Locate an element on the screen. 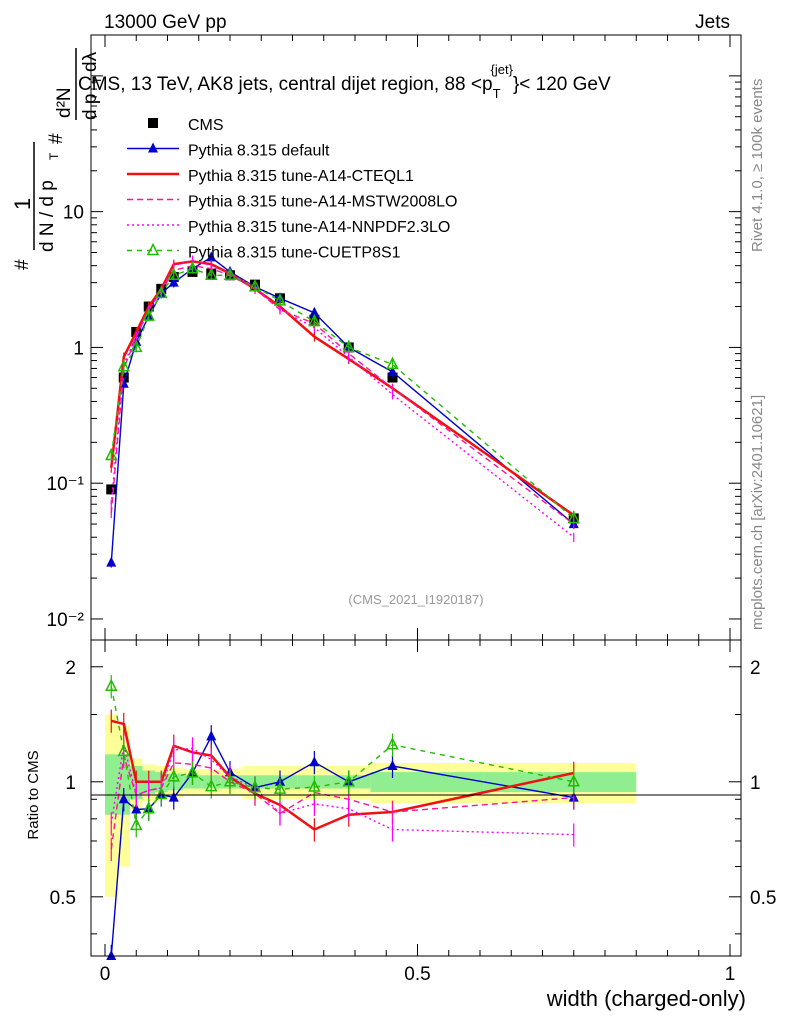  x-tick-label: 1 is located at coordinates (730, 974).